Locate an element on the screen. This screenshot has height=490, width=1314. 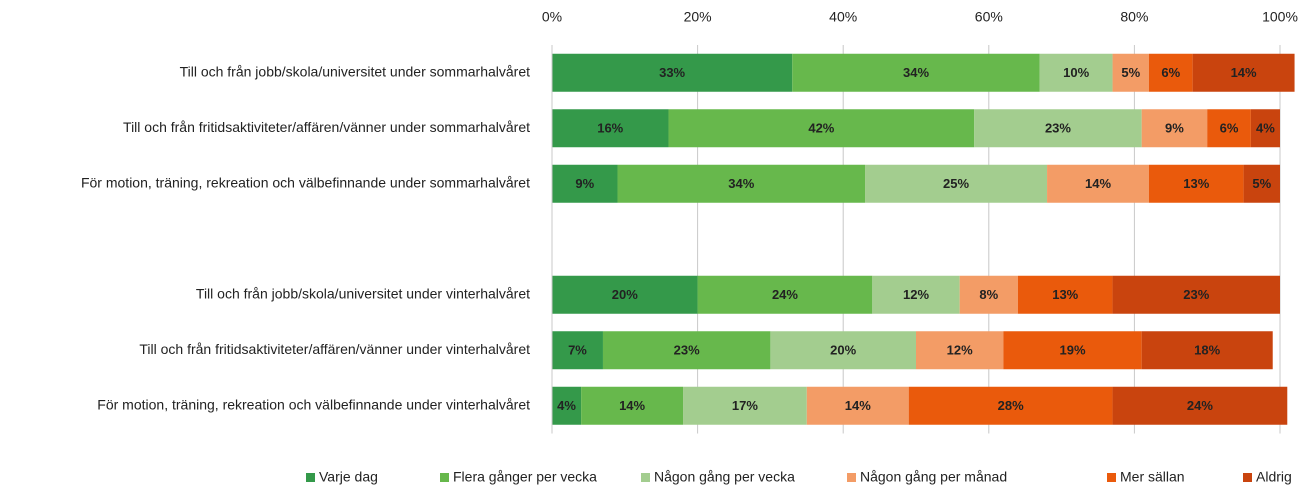
value-label: 18% is located at coordinates (1207, 350).